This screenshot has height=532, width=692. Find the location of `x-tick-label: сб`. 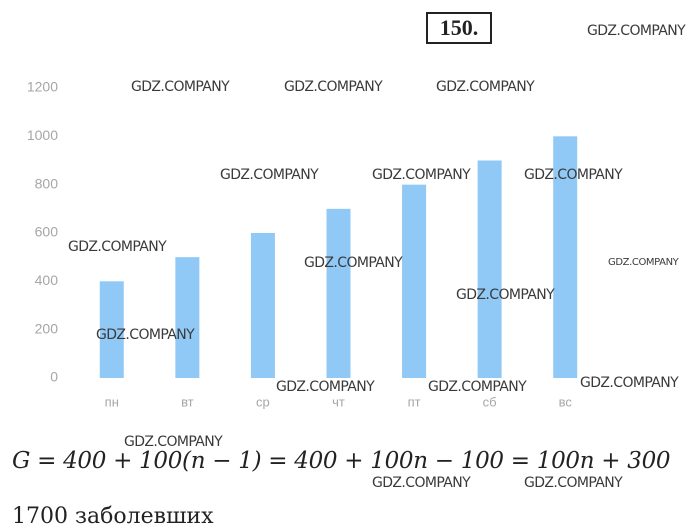

x-tick-label: сб is located at coordinates (490, 401).